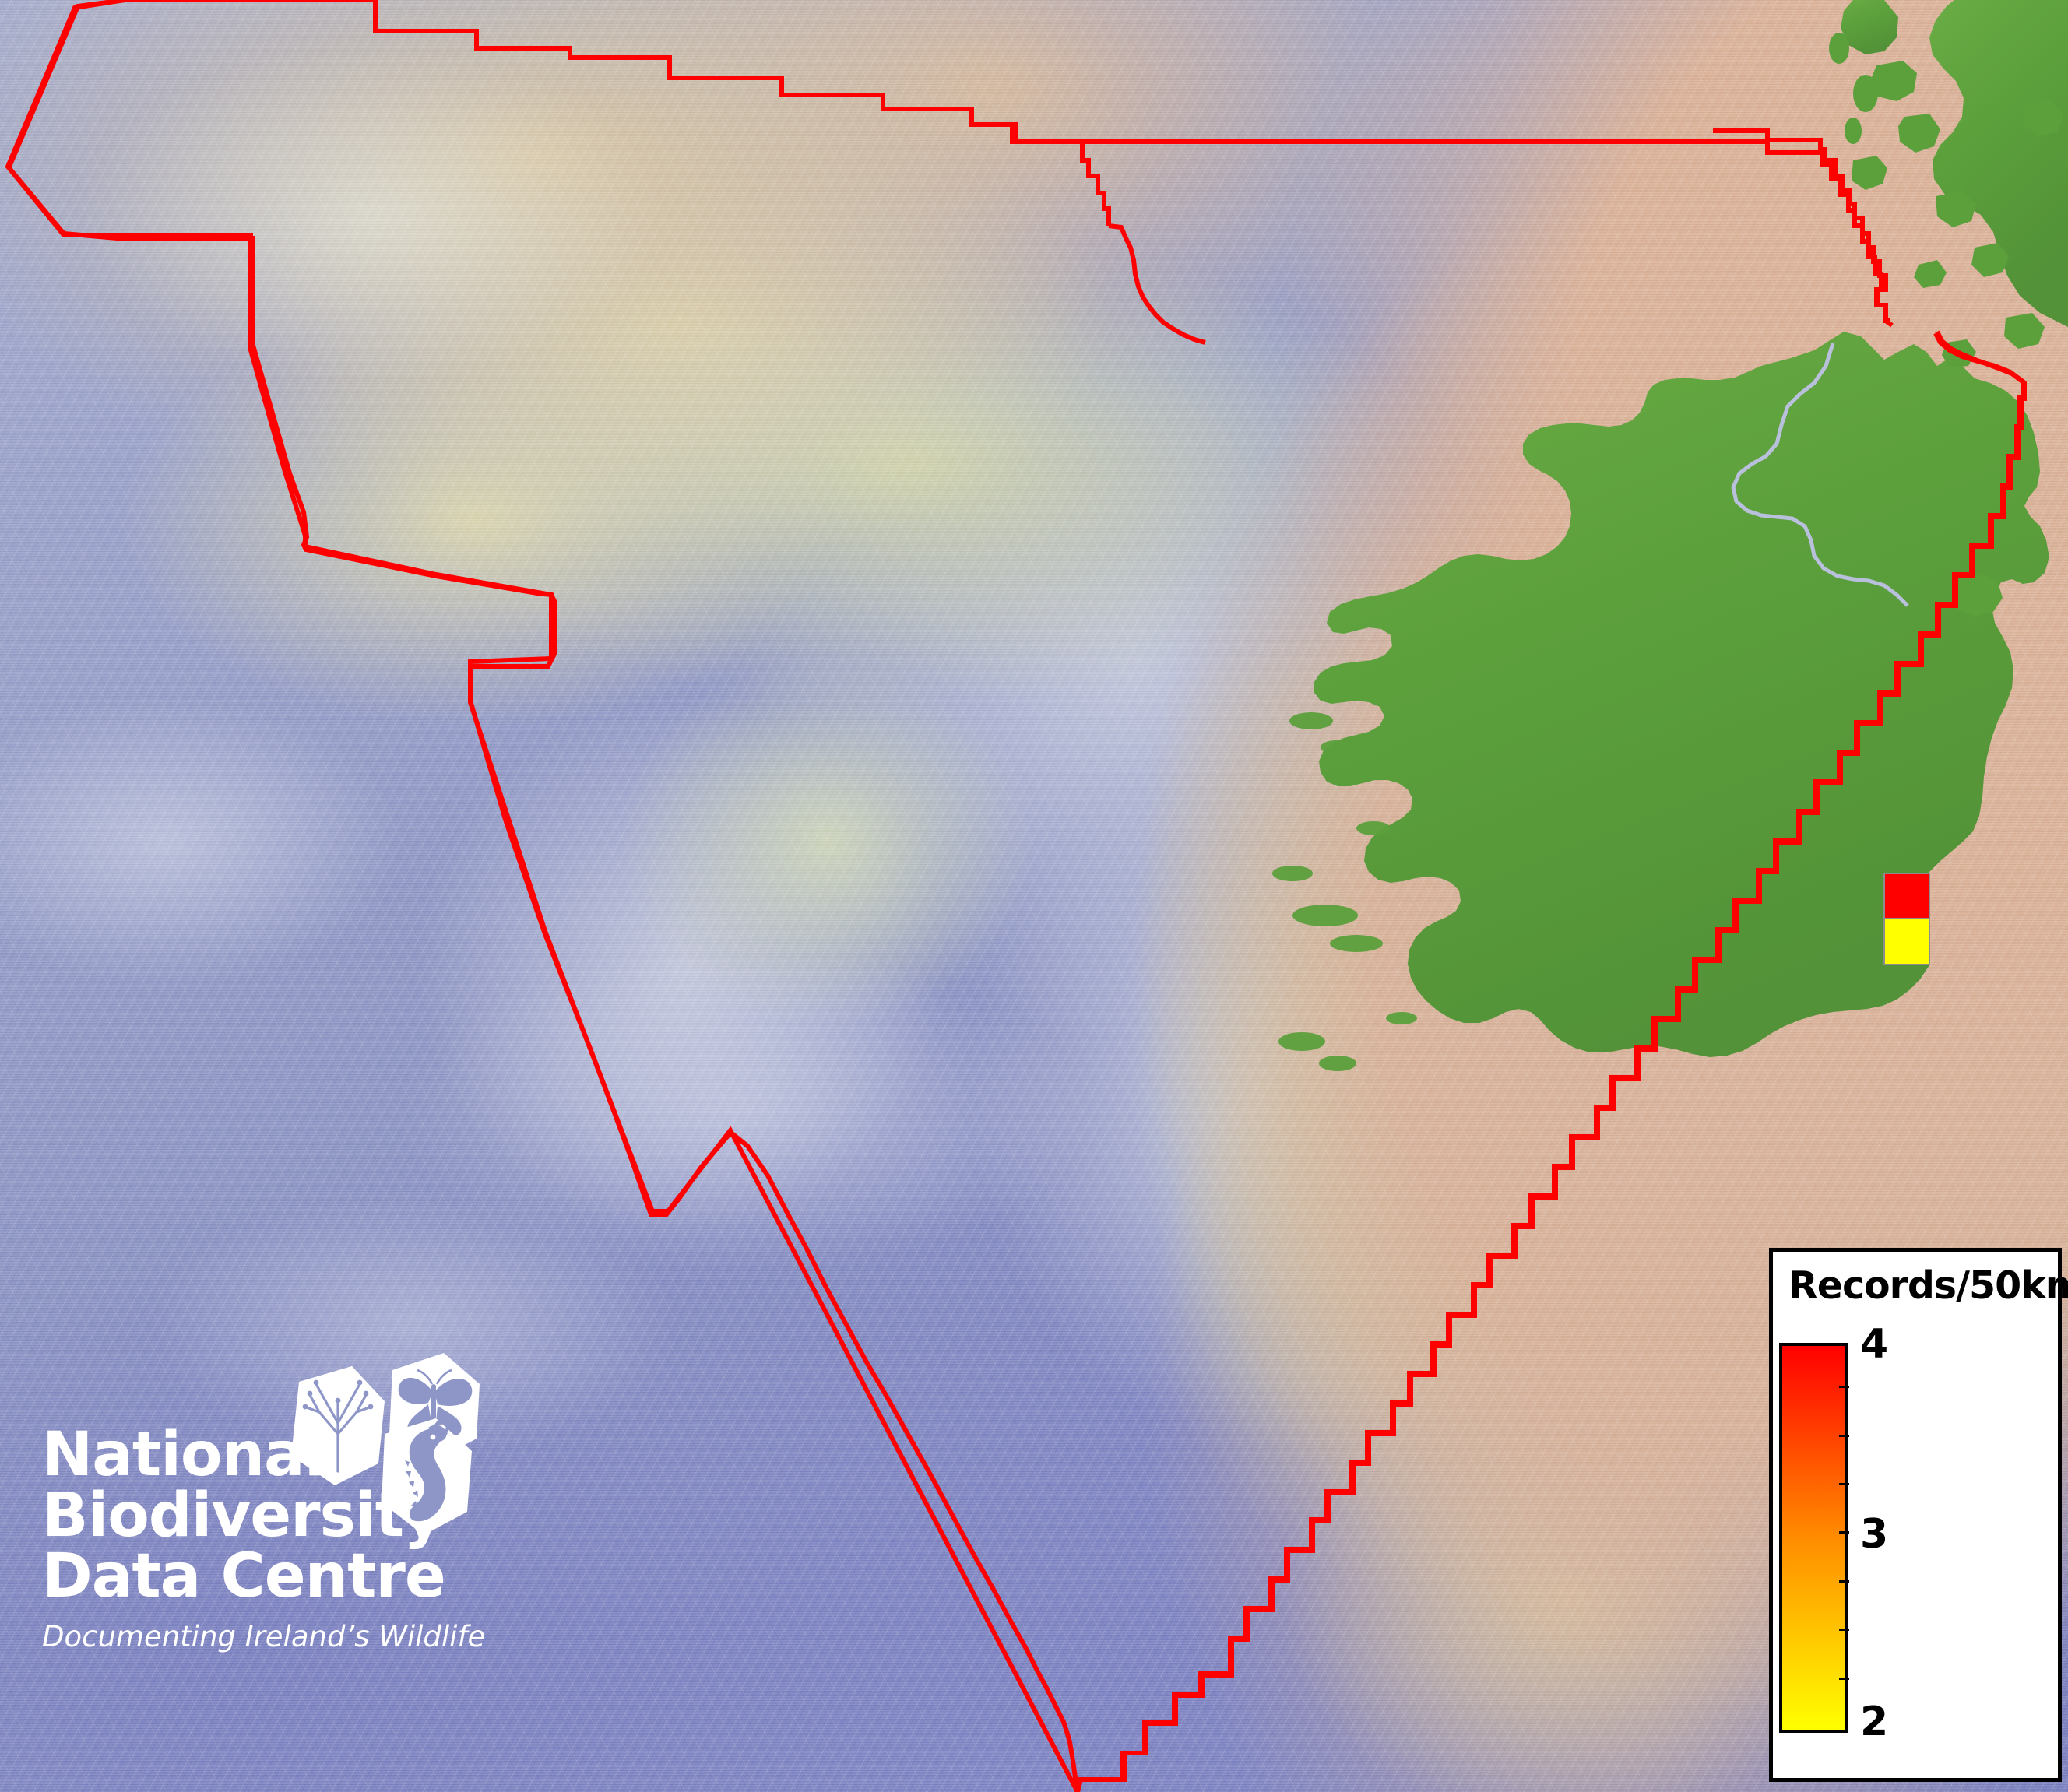  Describe the element at coordinates (1875, 1534) in the screenshot. I see `legend-label-mid: 3` at that location.